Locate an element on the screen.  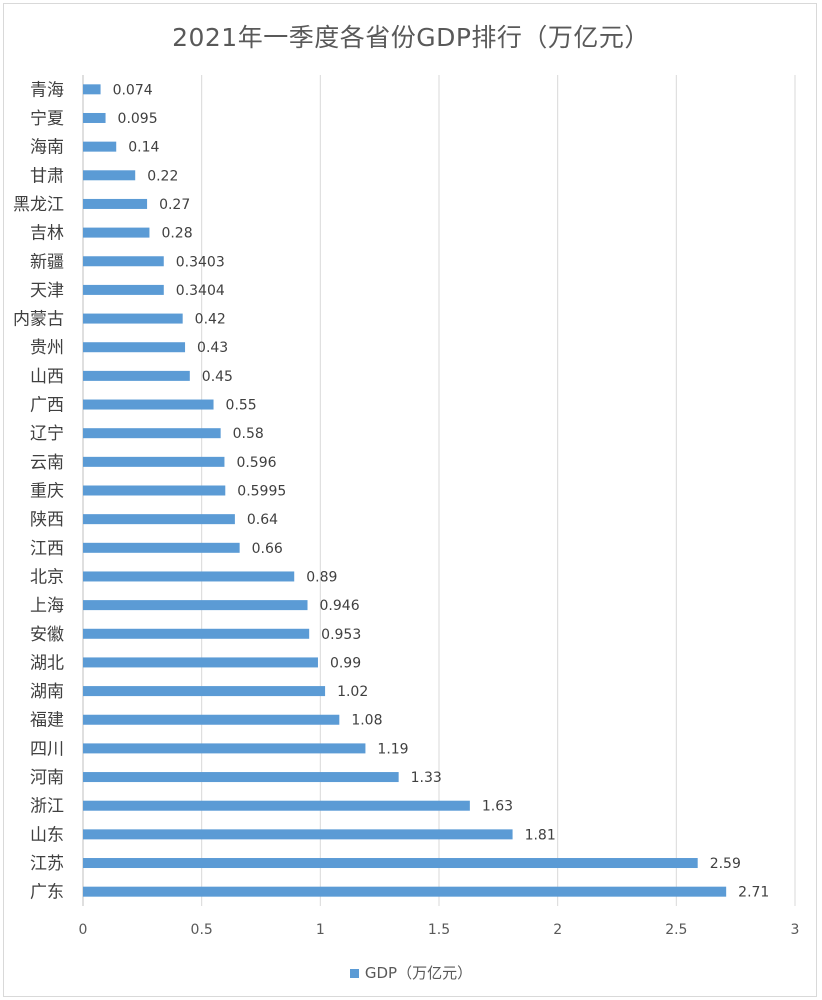
data-label: 0.66 is located at coordinates (267, 549).